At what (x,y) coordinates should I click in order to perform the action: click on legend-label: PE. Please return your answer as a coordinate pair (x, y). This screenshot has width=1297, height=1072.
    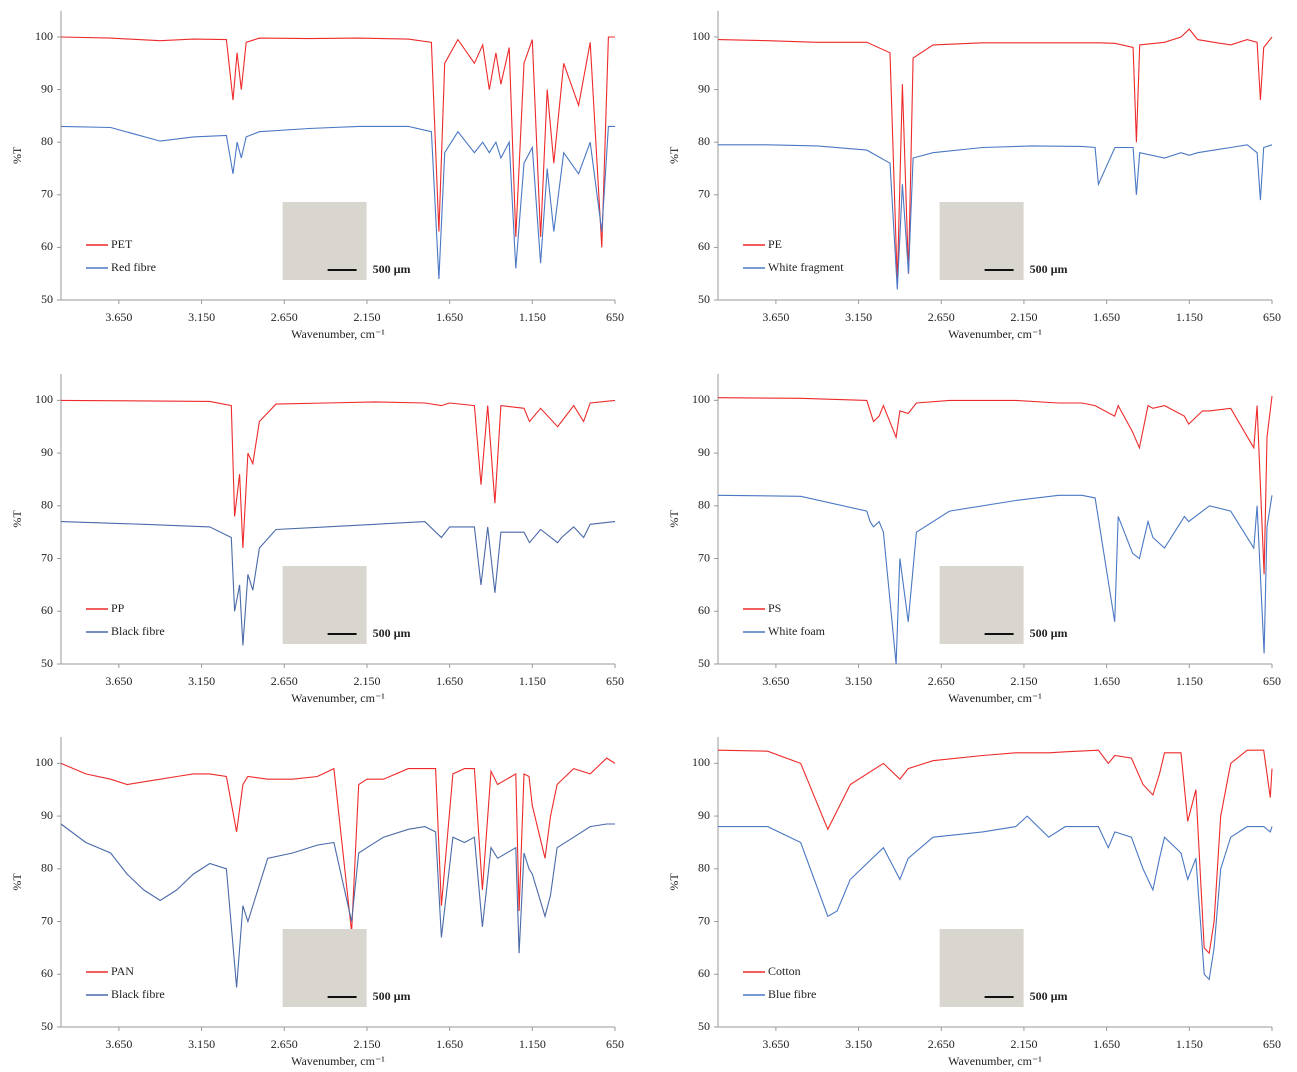
    Looking at the image, I should click on (775, 244).